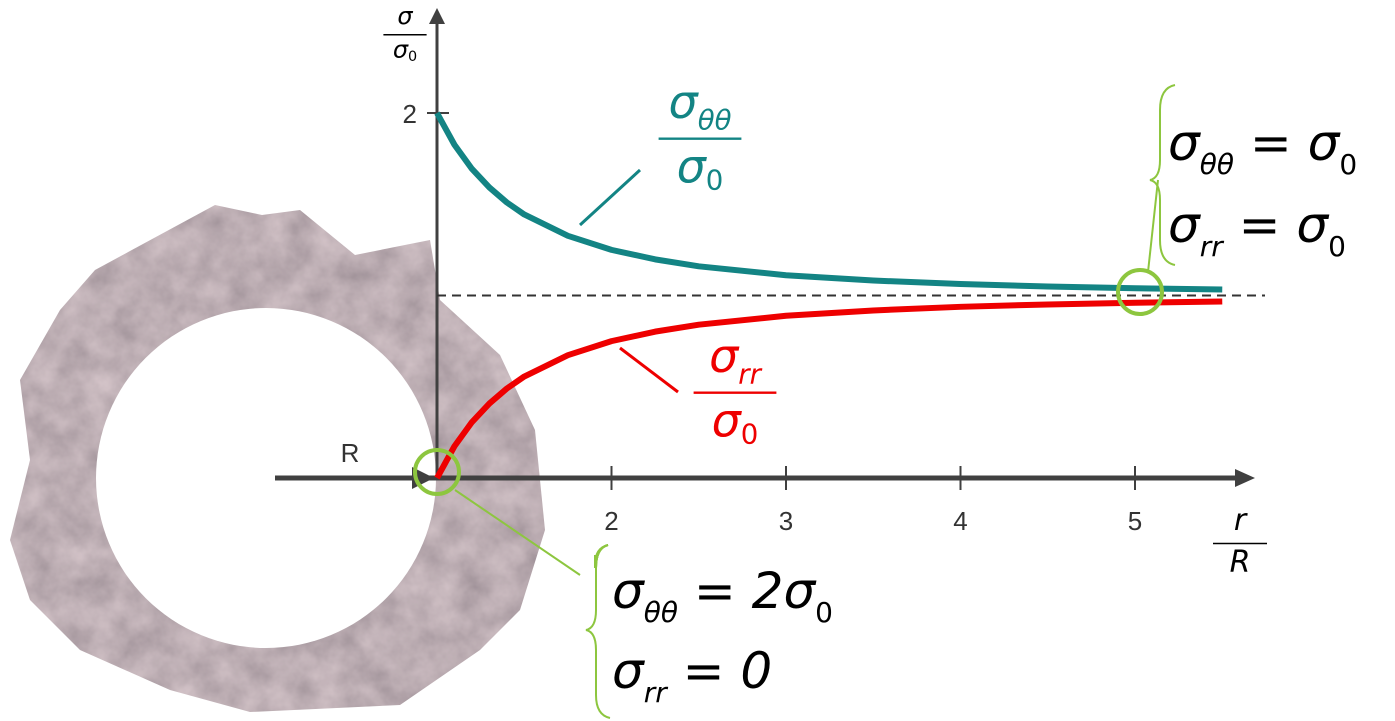 This screenshot has width=1395, height=721. I want to click on x-tick-label: 3, so click(786, 521).